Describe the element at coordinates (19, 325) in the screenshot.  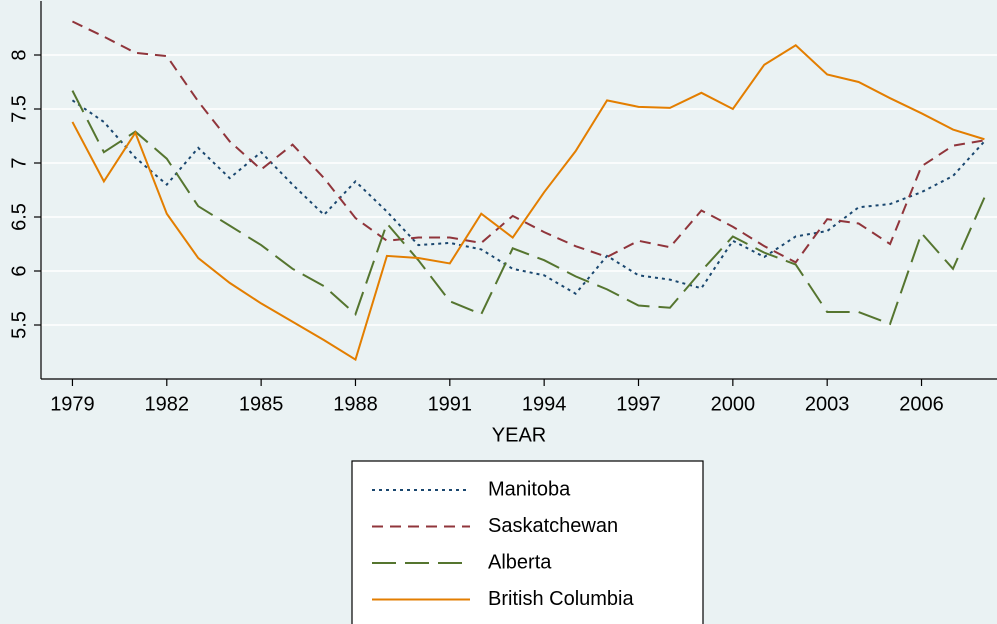
I see `y-tick-label: 5.5` at that location.